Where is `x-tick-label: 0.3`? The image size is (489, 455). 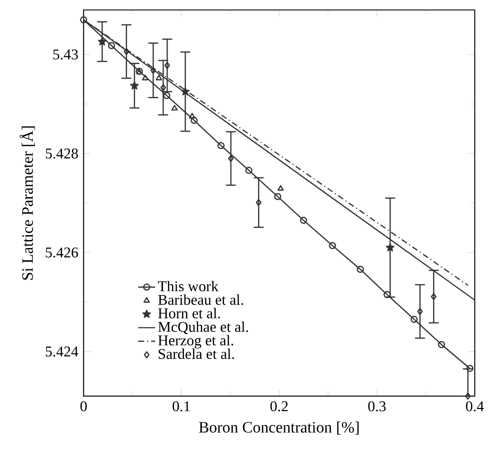 x-tick-label: 0.3 is located at coordinates (377, 406).